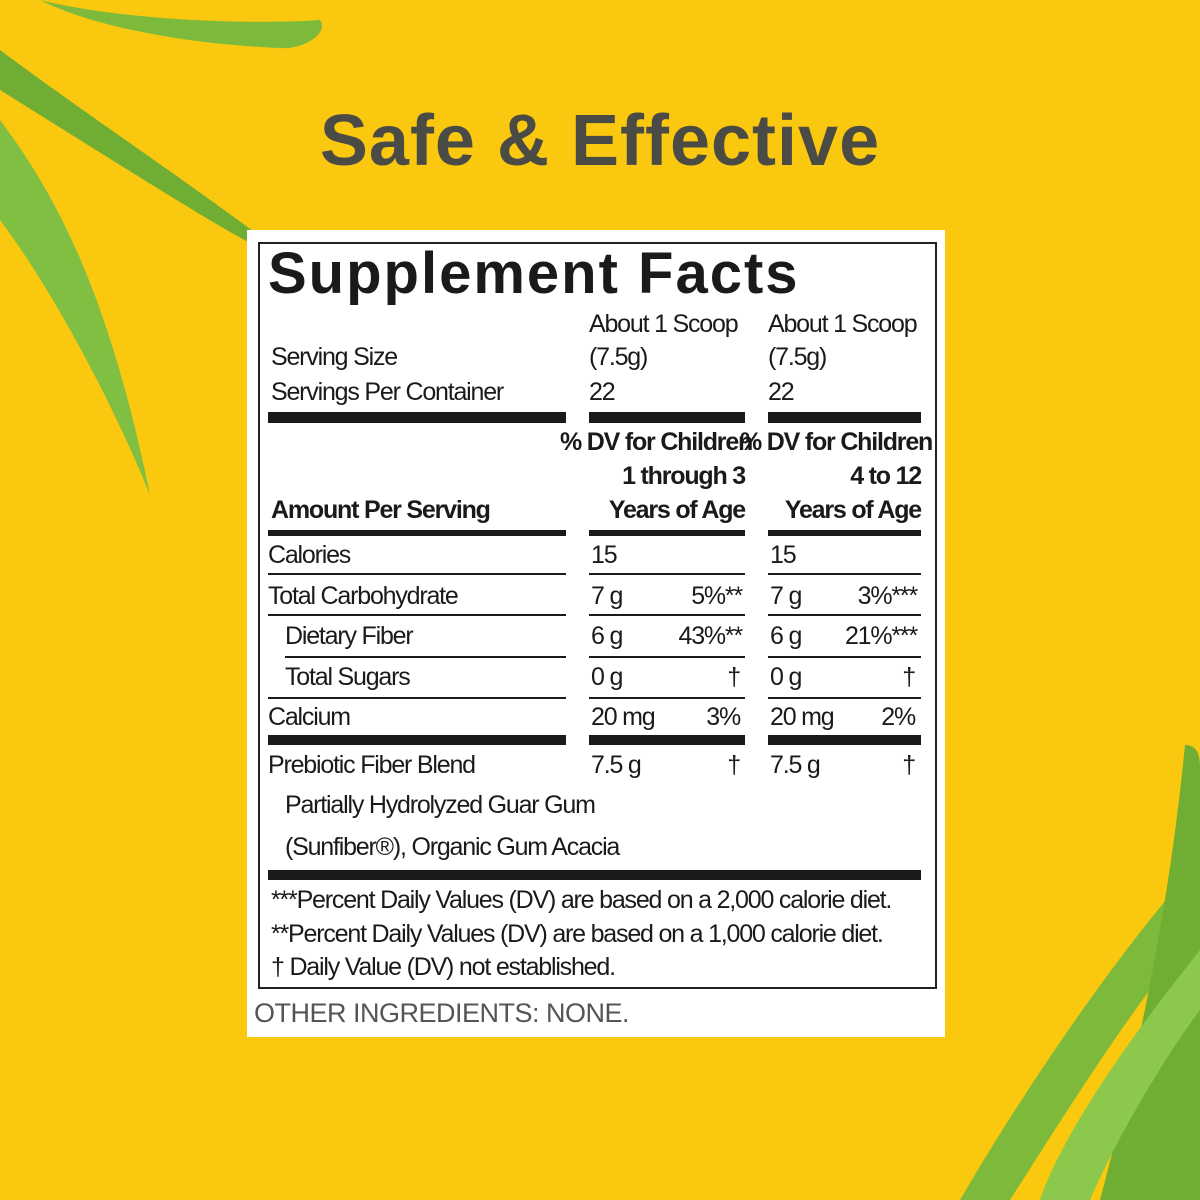 The height and width of the screenshot is (1200, 1200). Describe the element at coordinates (843, 324) in the screenshot. I see `col2-serving-line1: About 1 Scoop` at that location.